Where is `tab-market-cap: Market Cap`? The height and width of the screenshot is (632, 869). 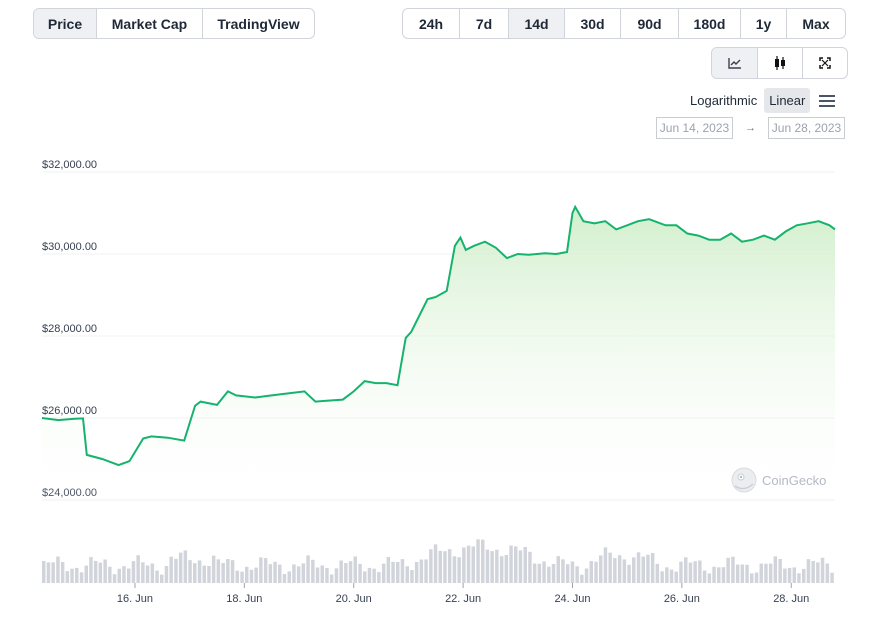 tab-market-cap: Market Cap is located at coordinates (150, 23).